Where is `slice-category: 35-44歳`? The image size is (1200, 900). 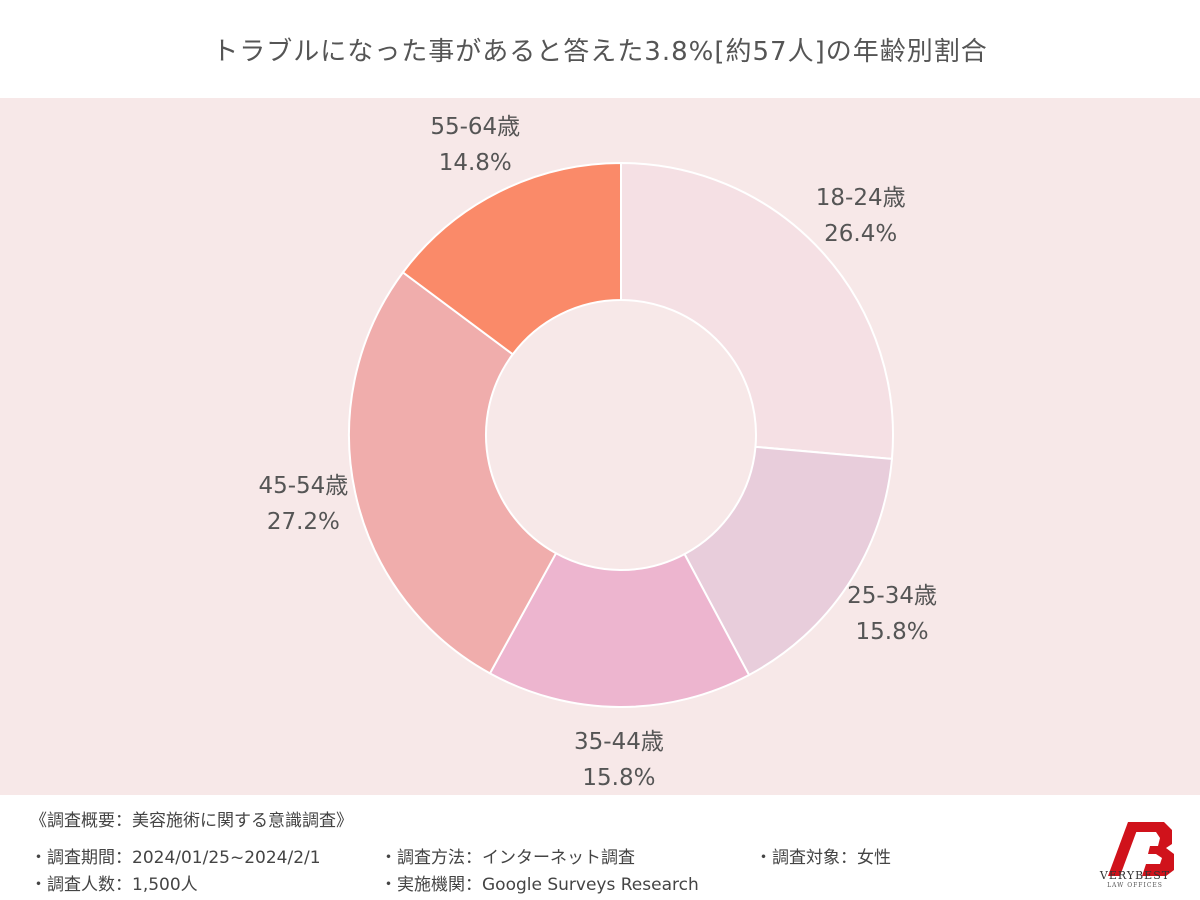
slice-category: 35-44歳 is located at coordinates (619, 741).